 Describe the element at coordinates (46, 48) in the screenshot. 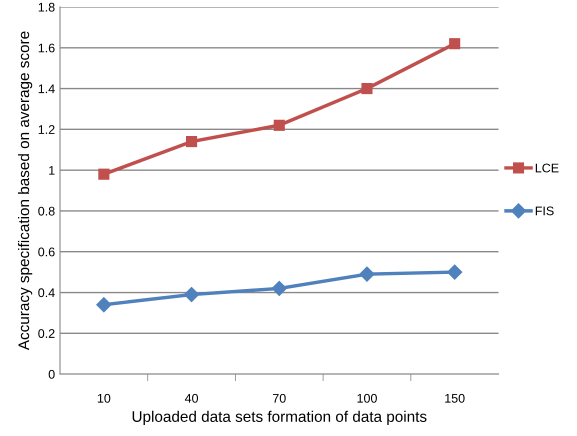

I see `y-tick-label: 1.6` at that location.